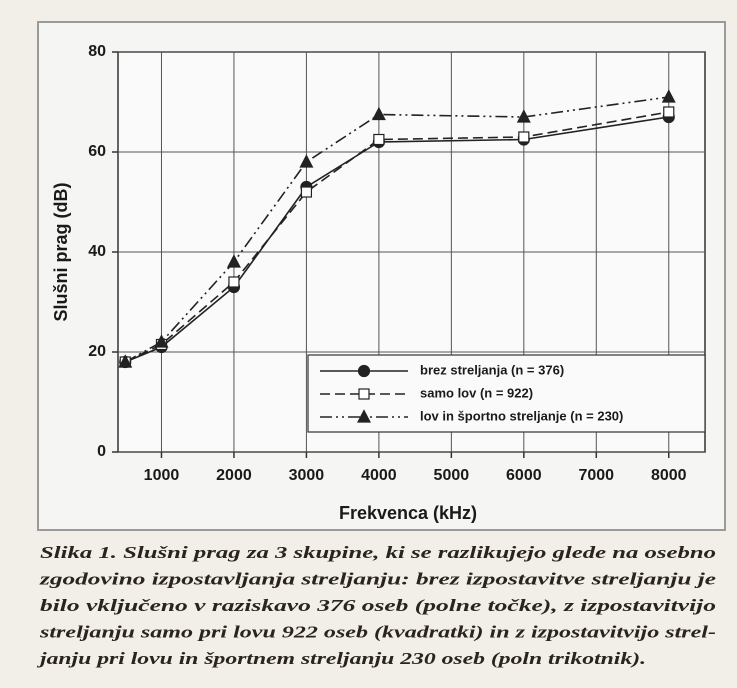 The width and height of the screenshot is (737, 688). What do you see at coordinates (521, 415) in the screenshot?
I see `legend-label: lov in športno streljanje (n = 230)` at bounding box center [521, 415].